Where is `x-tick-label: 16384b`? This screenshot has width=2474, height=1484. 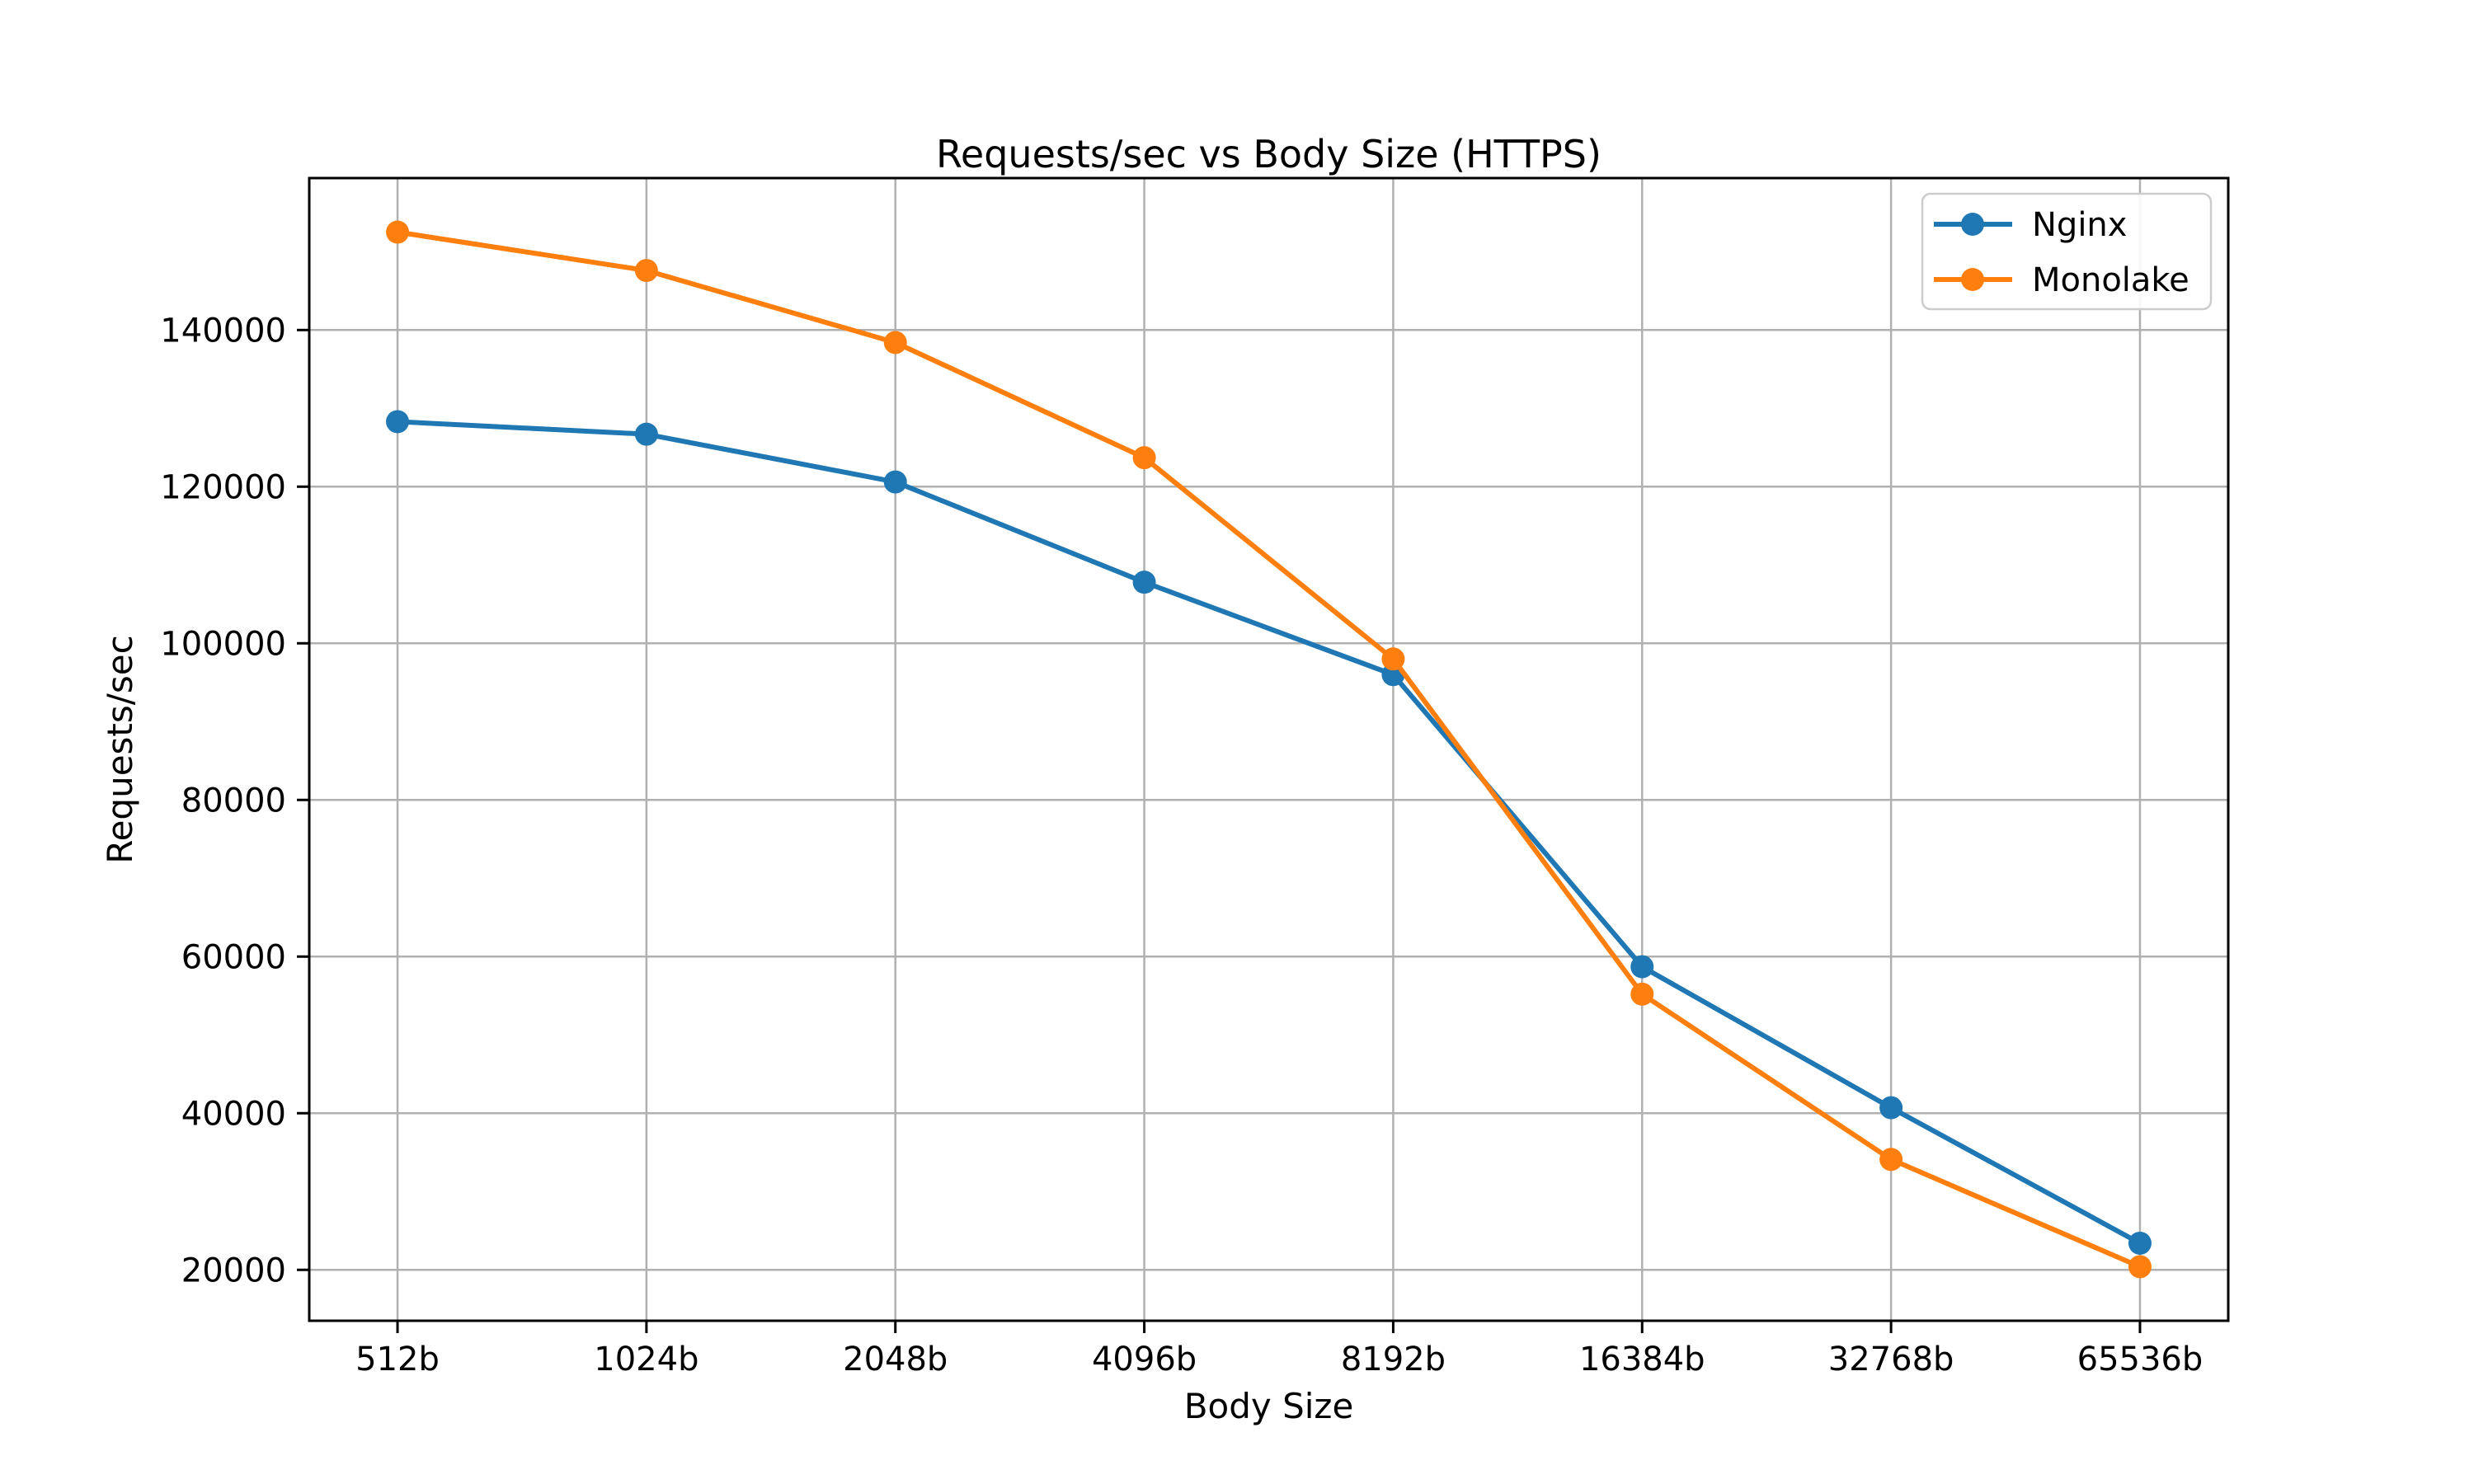
x-tick-label: 16384b is located at coordinates (1642, 1359).